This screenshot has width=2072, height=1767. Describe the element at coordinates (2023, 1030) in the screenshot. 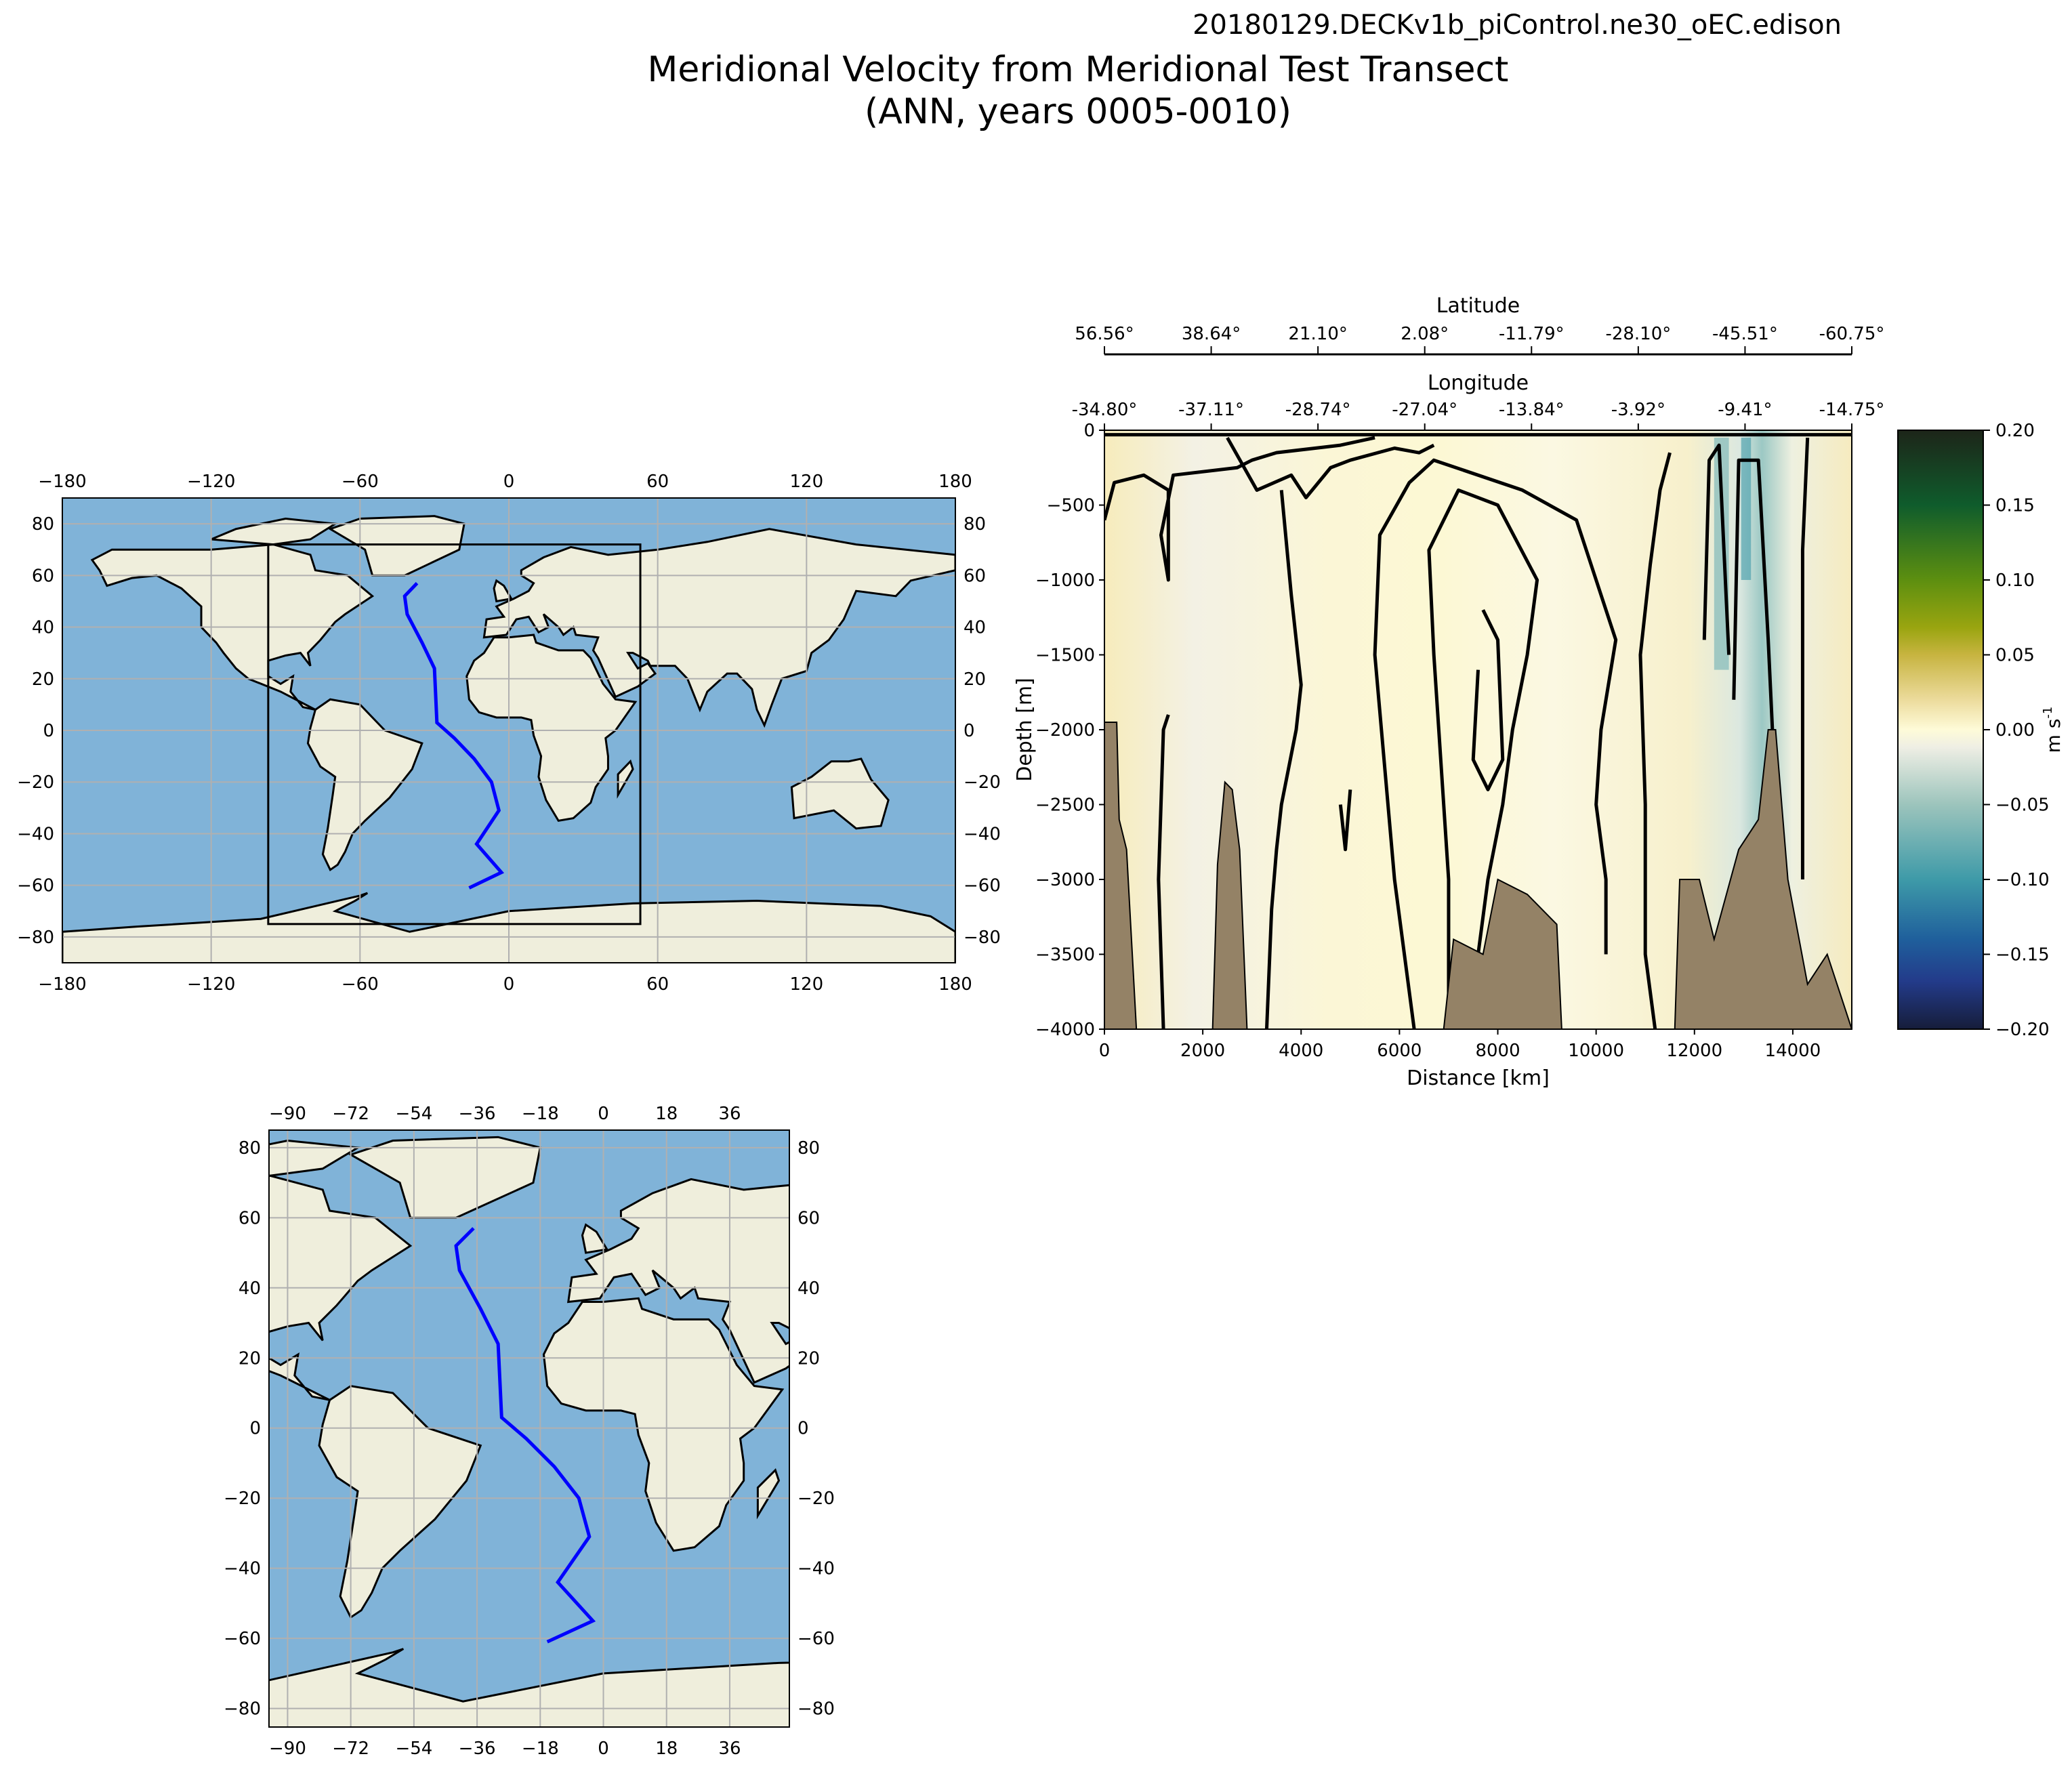

I see `colorbar-tick-label: −0.20` at that location.